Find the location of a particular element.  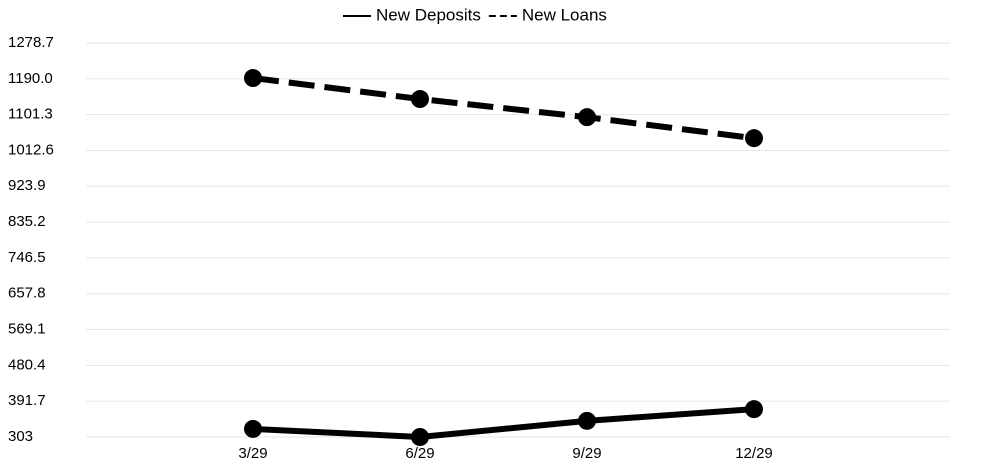

y-tick-label: 391.7 is located at coordinates (27, 400).